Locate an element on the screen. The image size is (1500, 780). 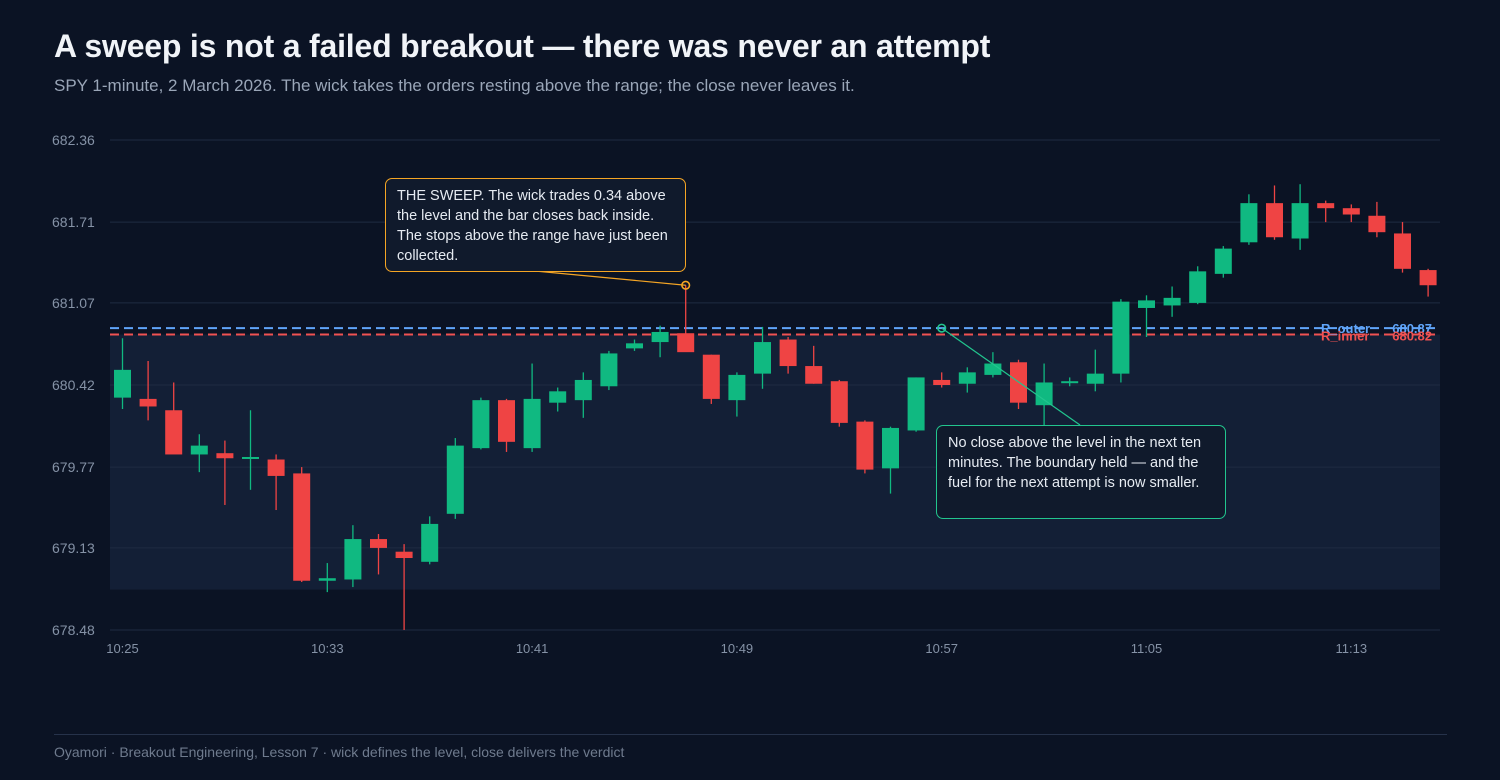
y-tick-label: 682.36 is located at coordinates (73, 140).